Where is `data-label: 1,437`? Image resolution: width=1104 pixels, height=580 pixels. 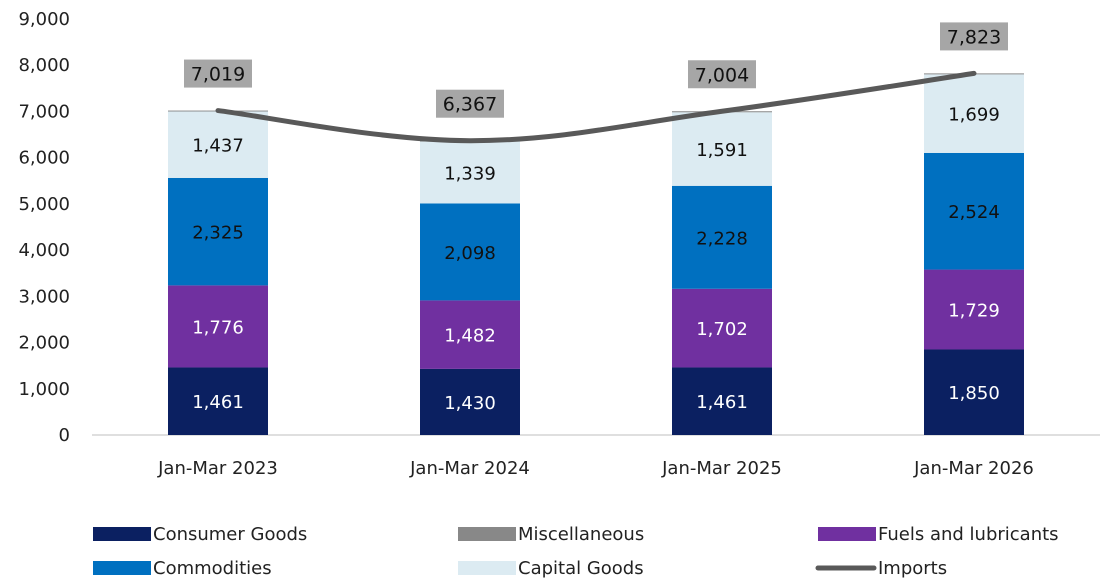
data-label: 1,437 is located at coordinates (218, 146).